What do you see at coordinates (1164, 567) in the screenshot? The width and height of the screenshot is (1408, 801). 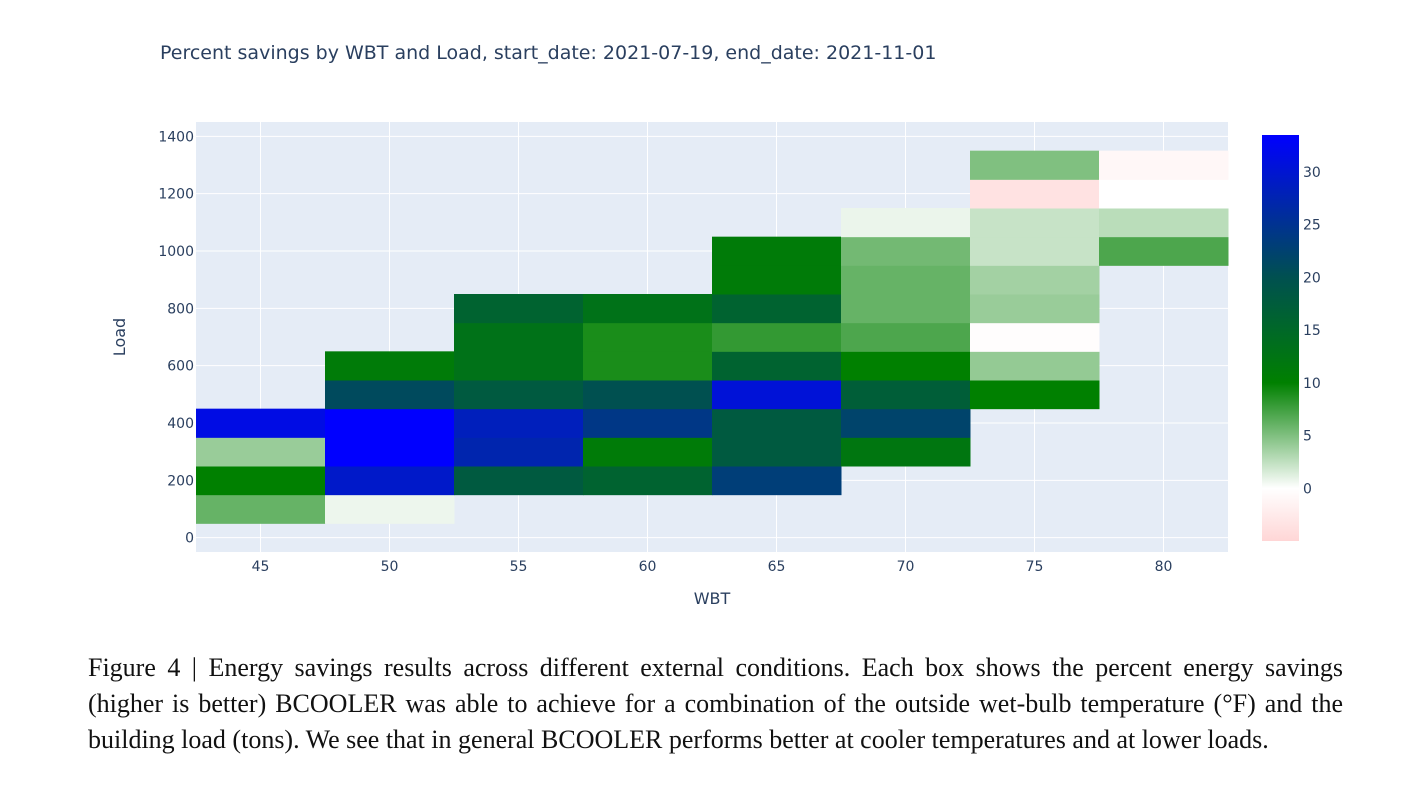 I see `x-tick-label: 80` at bounding box center [1164, 567].